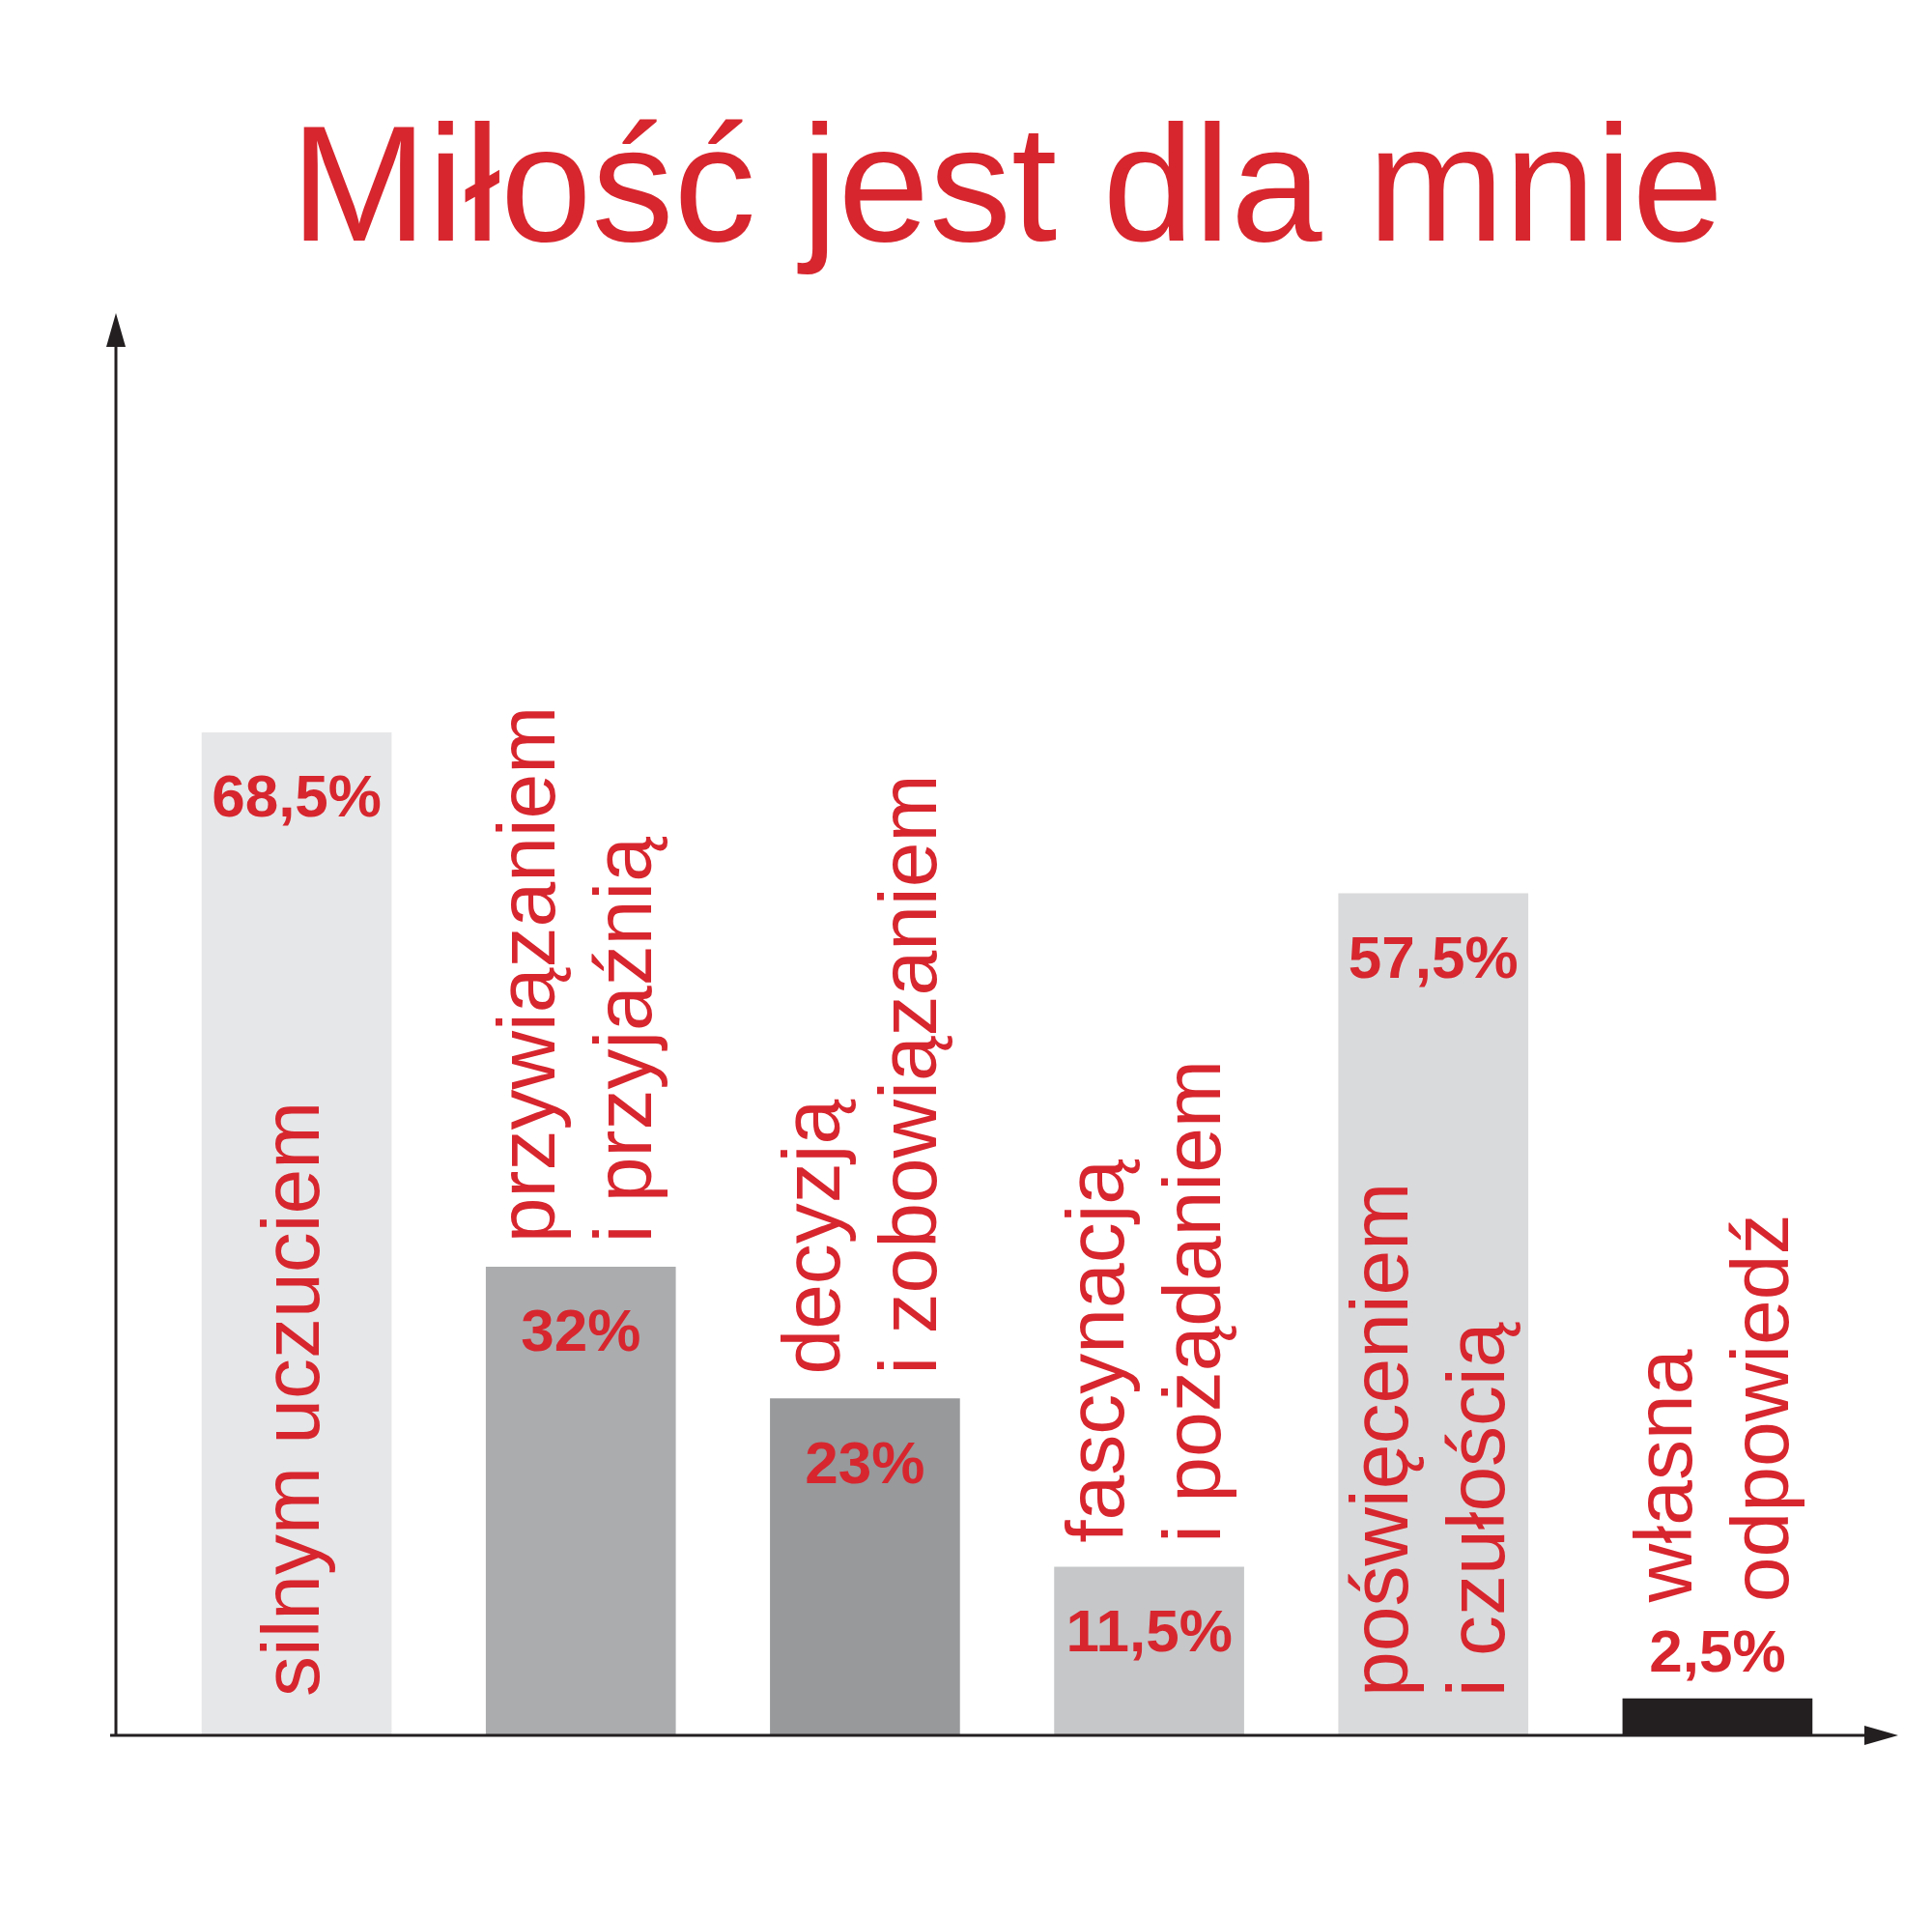 Image resolution: width=1932 pixels, height=1917 pixels. What do you see at coordinates (1149, 1630) in the screenshot?
I see `data-label: 11,5%` at bounding box center [1149, 1630].